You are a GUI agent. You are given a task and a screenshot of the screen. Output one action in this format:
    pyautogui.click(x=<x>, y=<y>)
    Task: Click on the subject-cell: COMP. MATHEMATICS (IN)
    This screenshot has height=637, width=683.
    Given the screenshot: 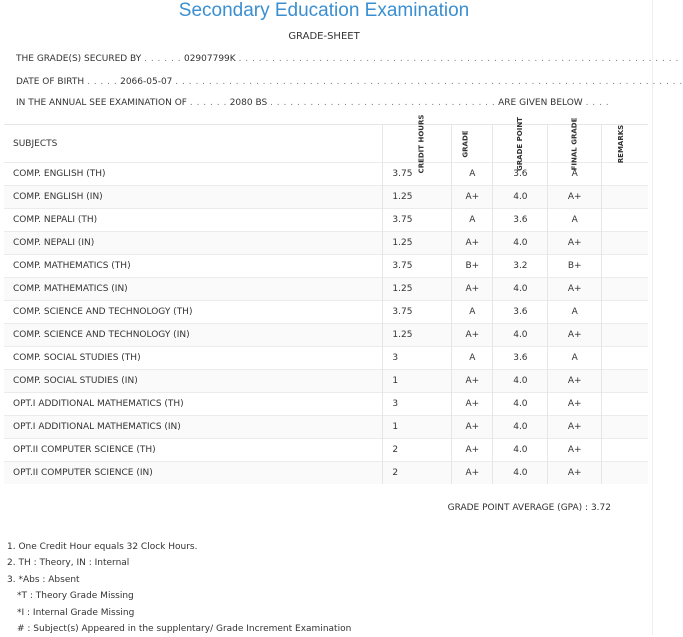 What is the action you would take?
    pyautogui.click(x=193, y=289)
    